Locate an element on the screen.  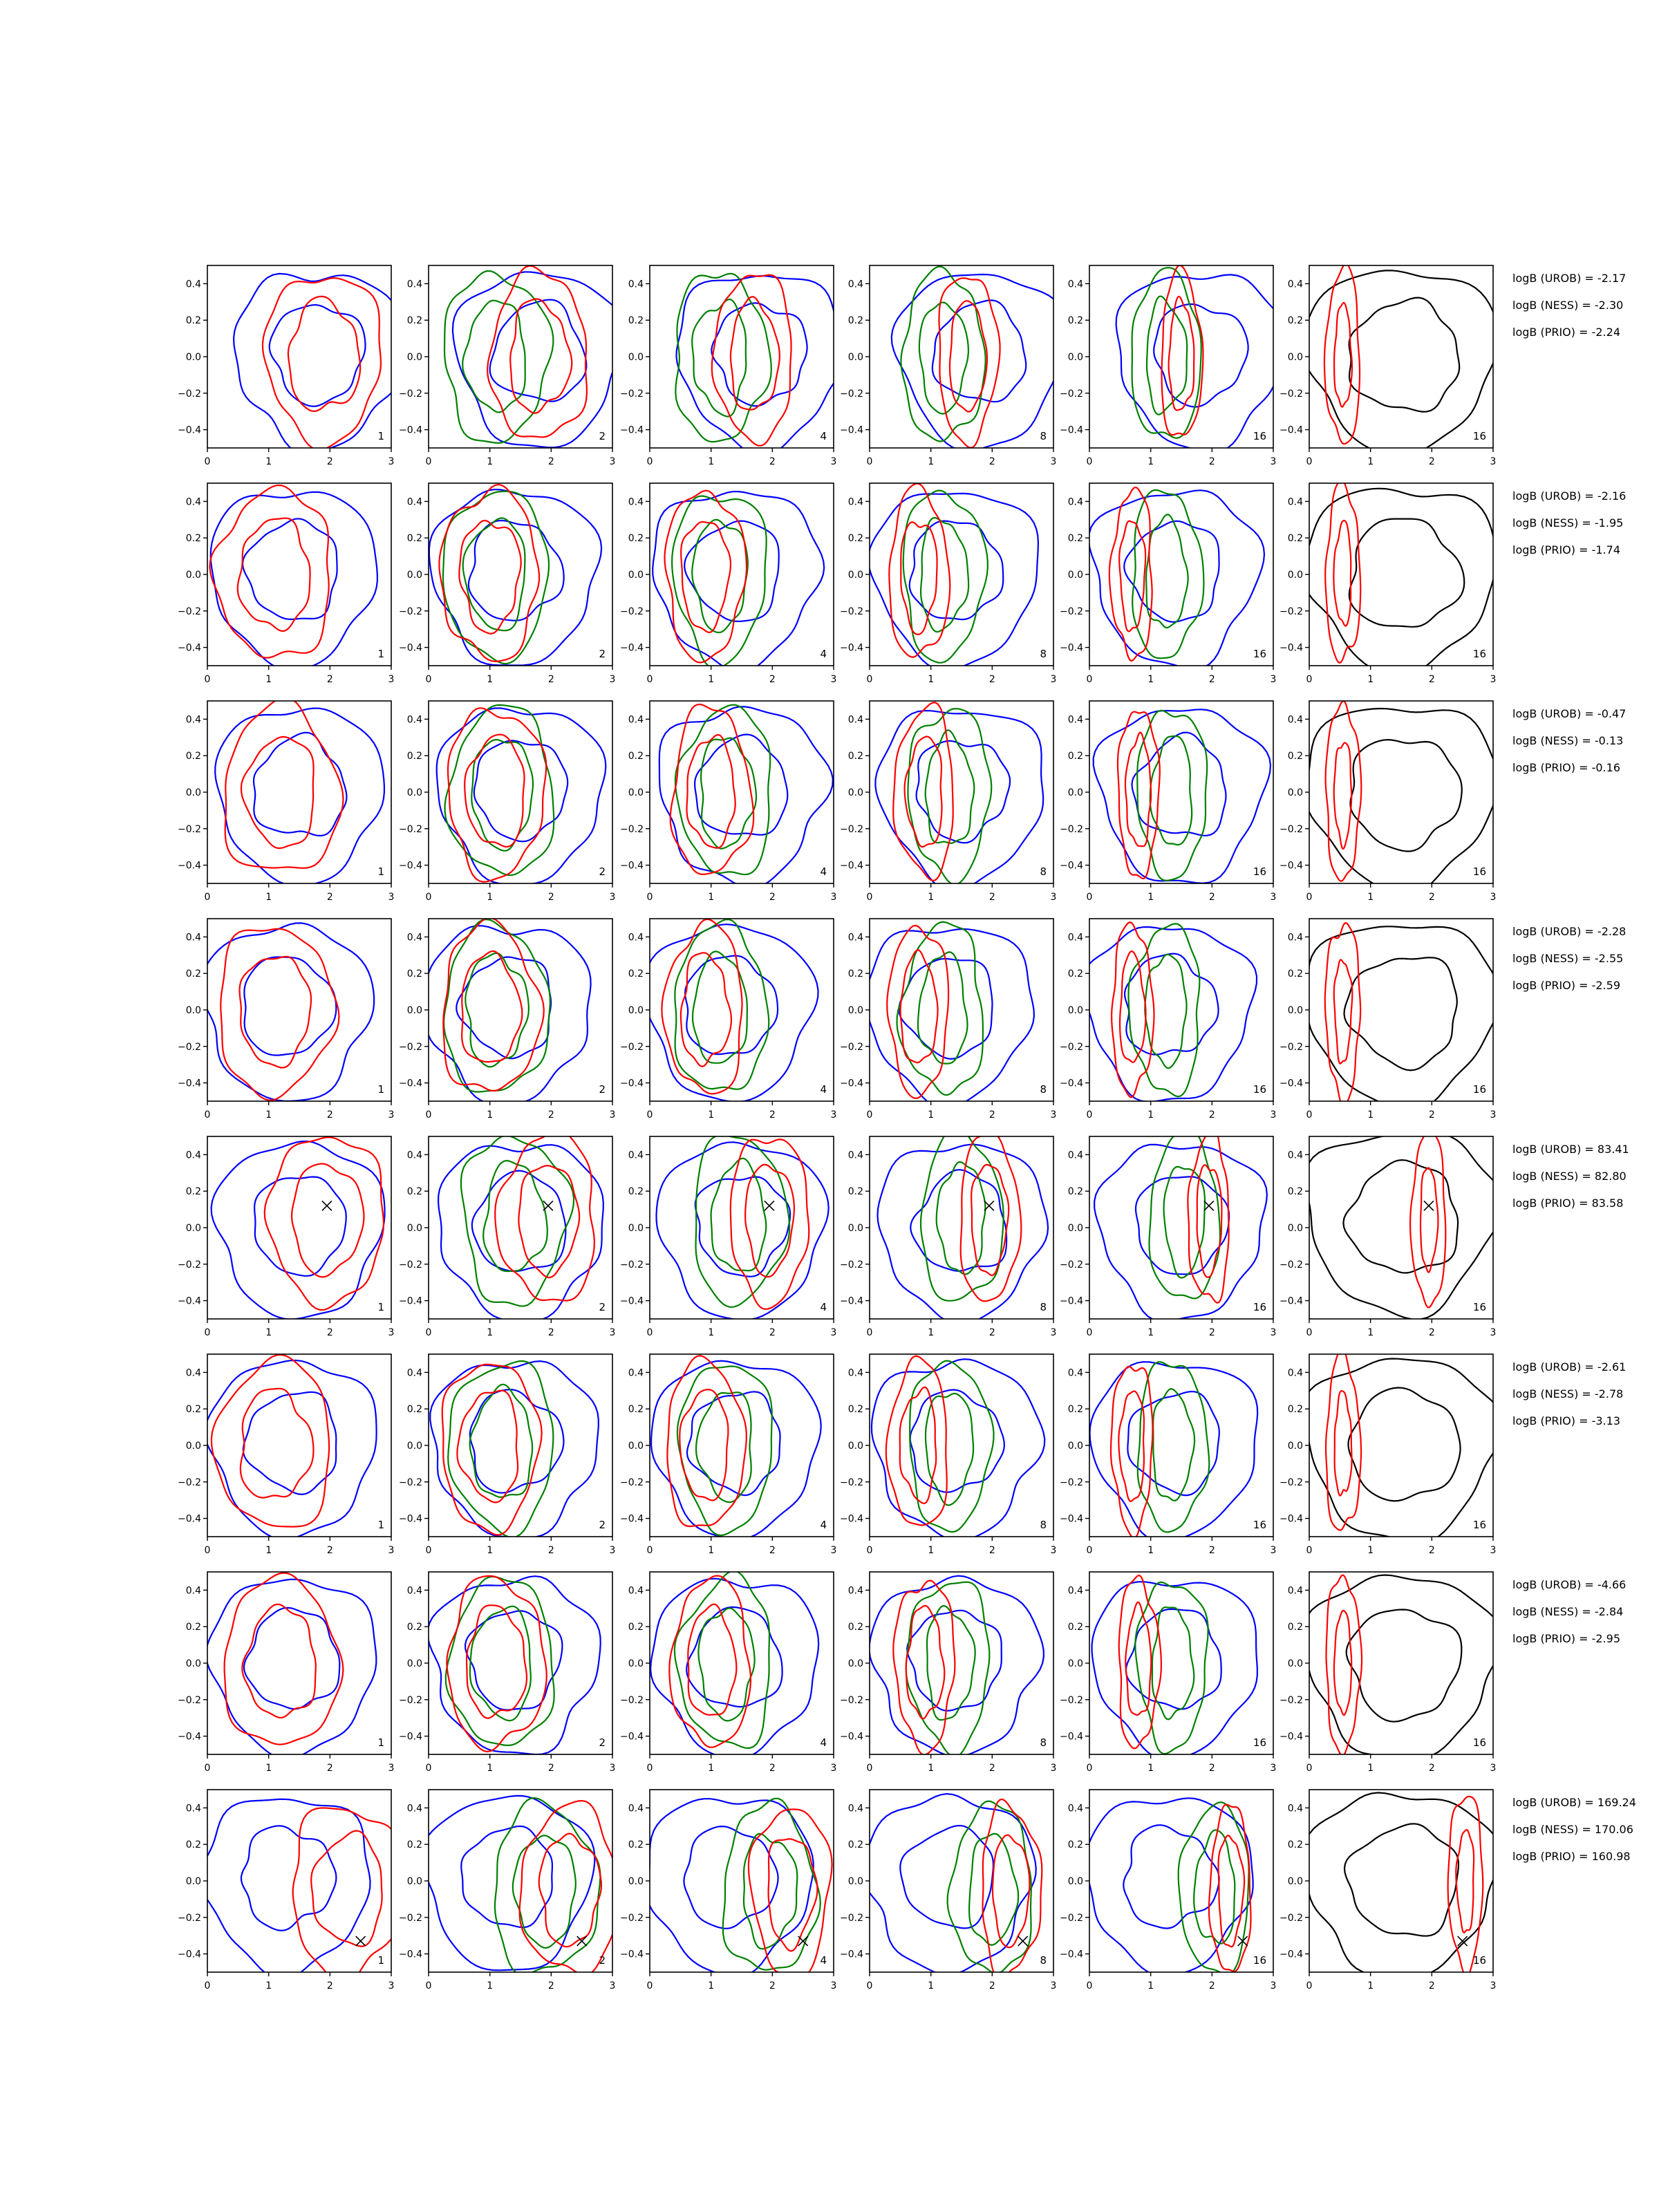
panel-r6-c1: 0 1 2 3 −0.4 −0.2 0.0 0.2 0.4 1 is located at coordinates (286, 1455).